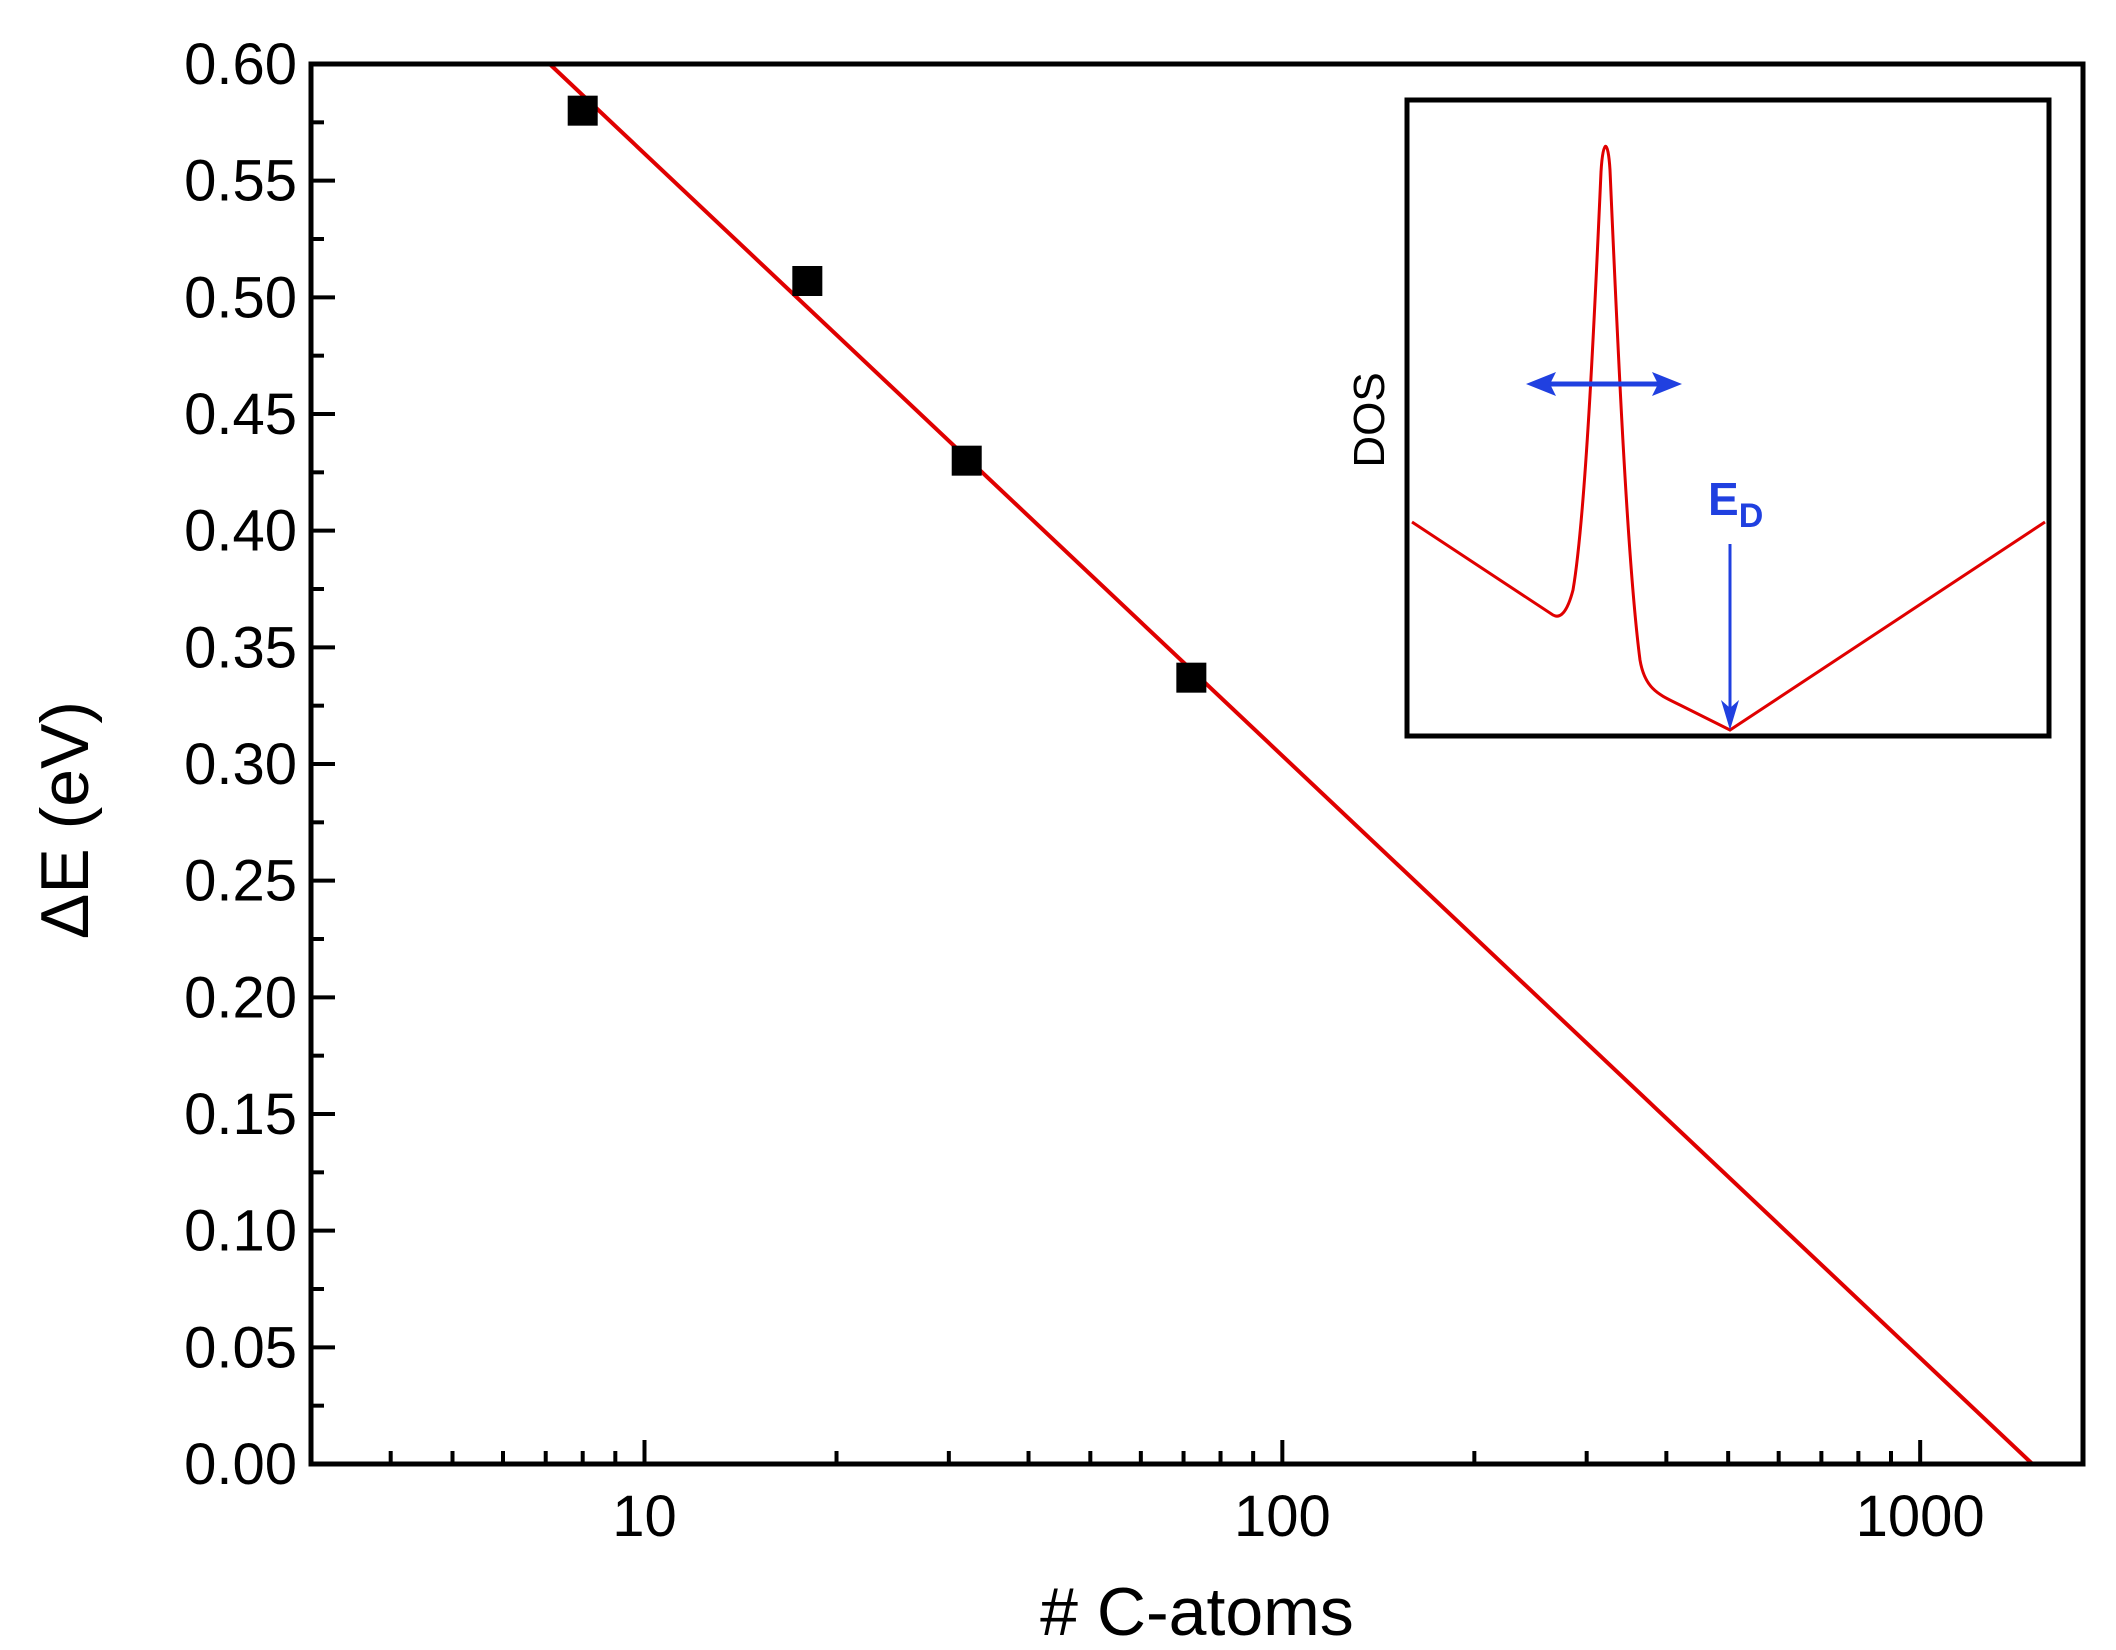 The image size is (2116, 1650). Describe the element at coordinates (240, 531) in the screenshot. I see `y-tick-label: 0.40` at that location.